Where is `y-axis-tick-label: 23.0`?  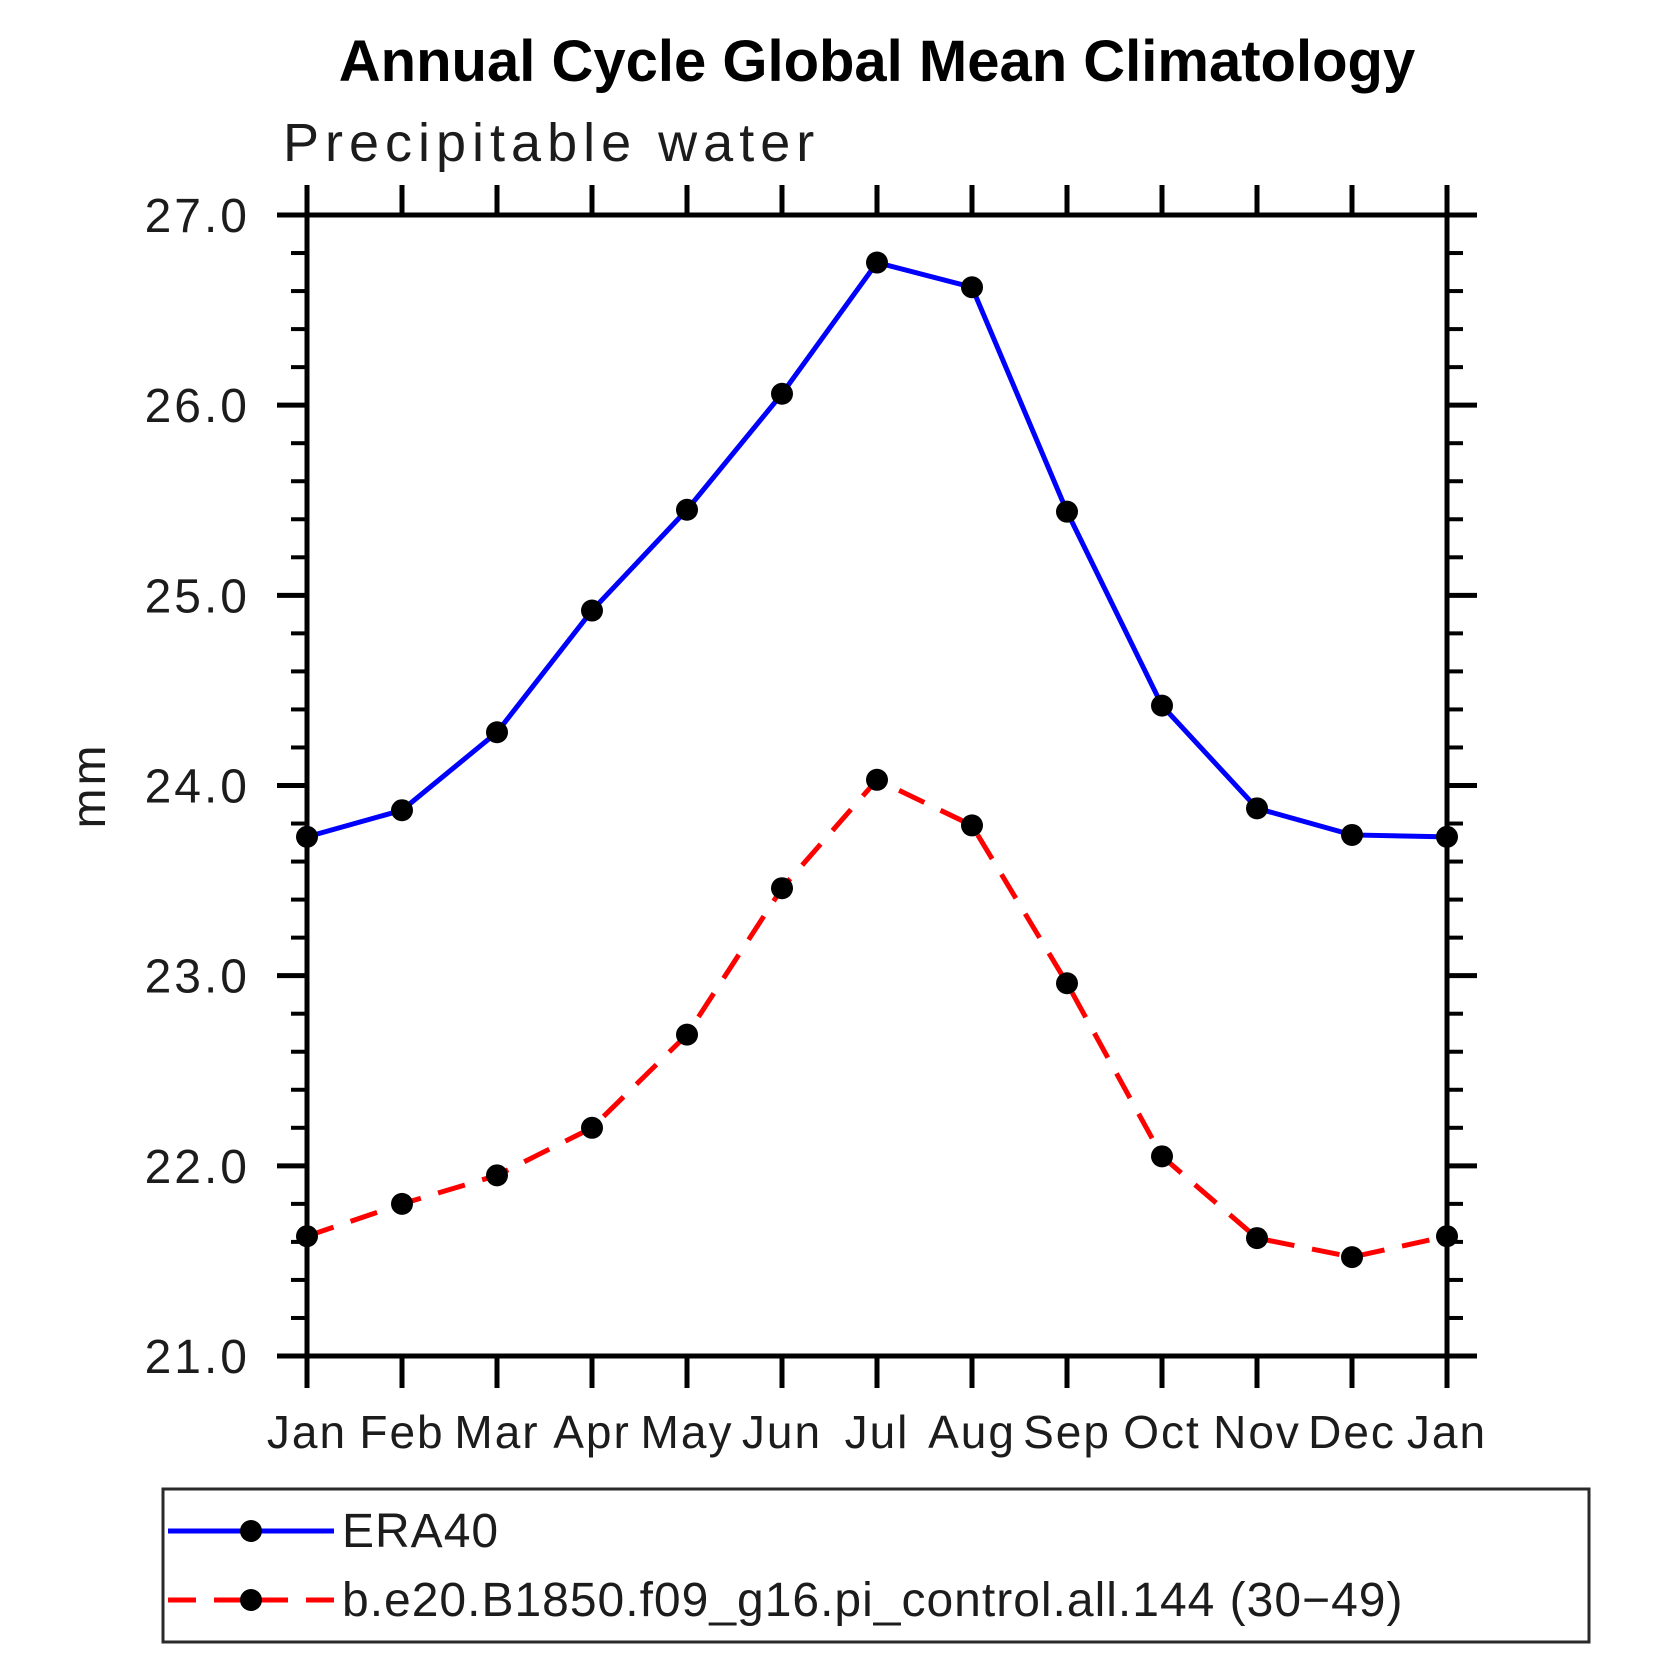 y-axis-tick-label: 23.0 is located at coordinates (197, 977).